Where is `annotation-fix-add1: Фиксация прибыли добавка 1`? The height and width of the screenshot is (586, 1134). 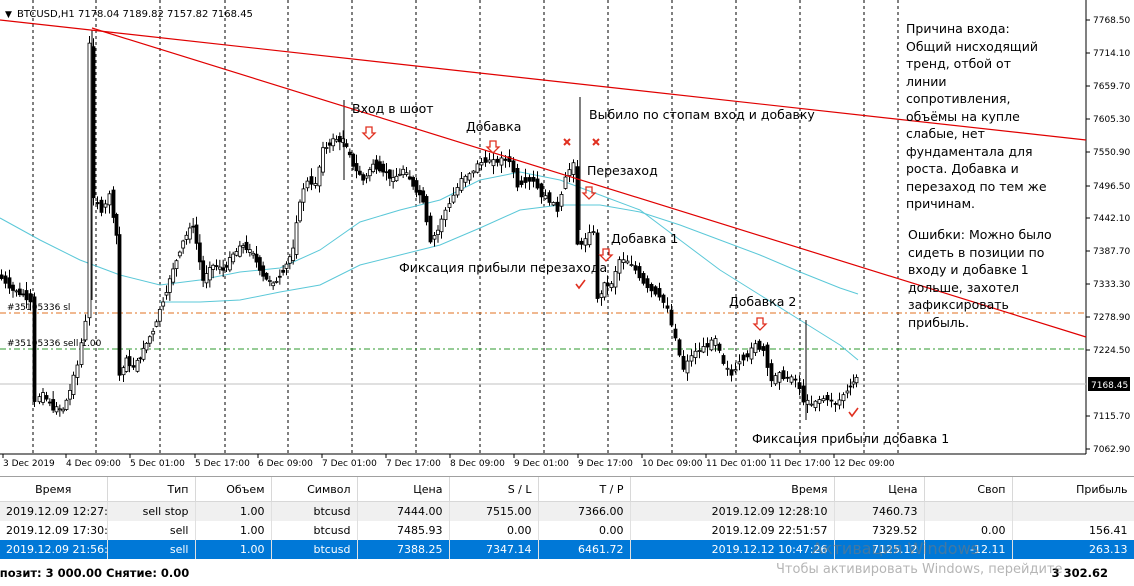 annotation-fix-add1: Фиксация прибыли добавка 1 is located at coordinates (850, 438).